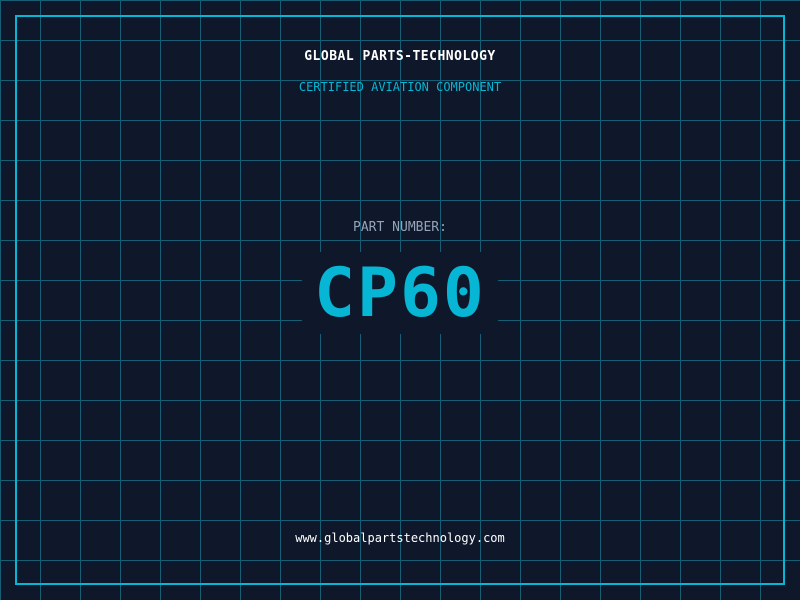 Image resolution: width=800 pixels, height=600 pixels. What do you see at coordinates (400, 87) in the screenshot?
I see `certification-subtitle: CERTIFIED AVIATION COMPONENT` at bounding box center [400, 87].